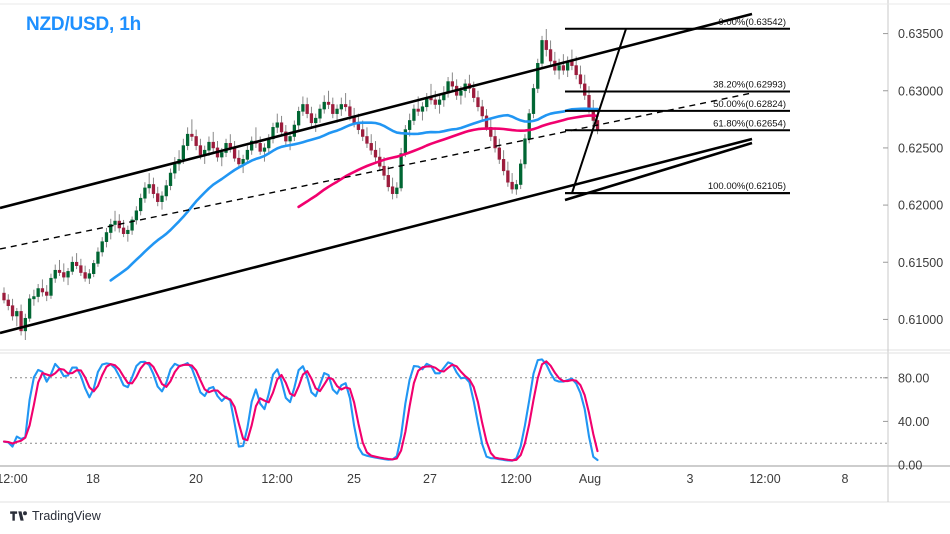  What do you see at coordinates (749, 123) in the screenshot?
I see `fib-level-label: 61.80%(0.62654)` at bounding box center [749, 123].